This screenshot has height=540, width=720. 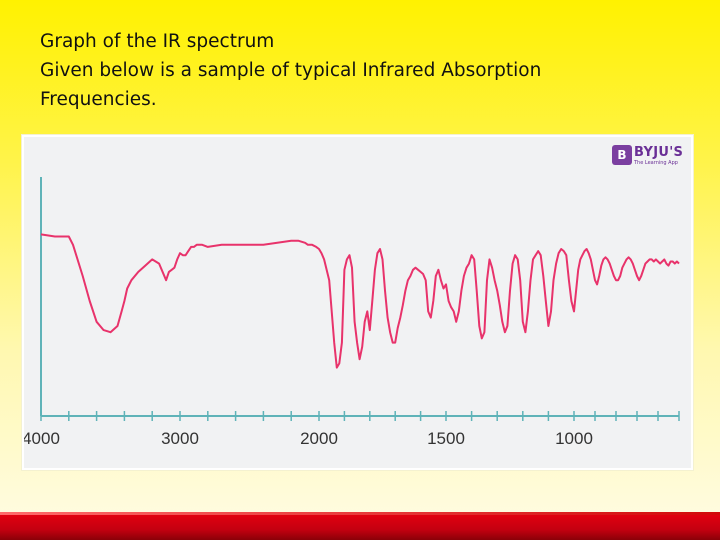 I want to click on byjus-logo: B BYJU'S The Learning App, so click(x=648, y=158).